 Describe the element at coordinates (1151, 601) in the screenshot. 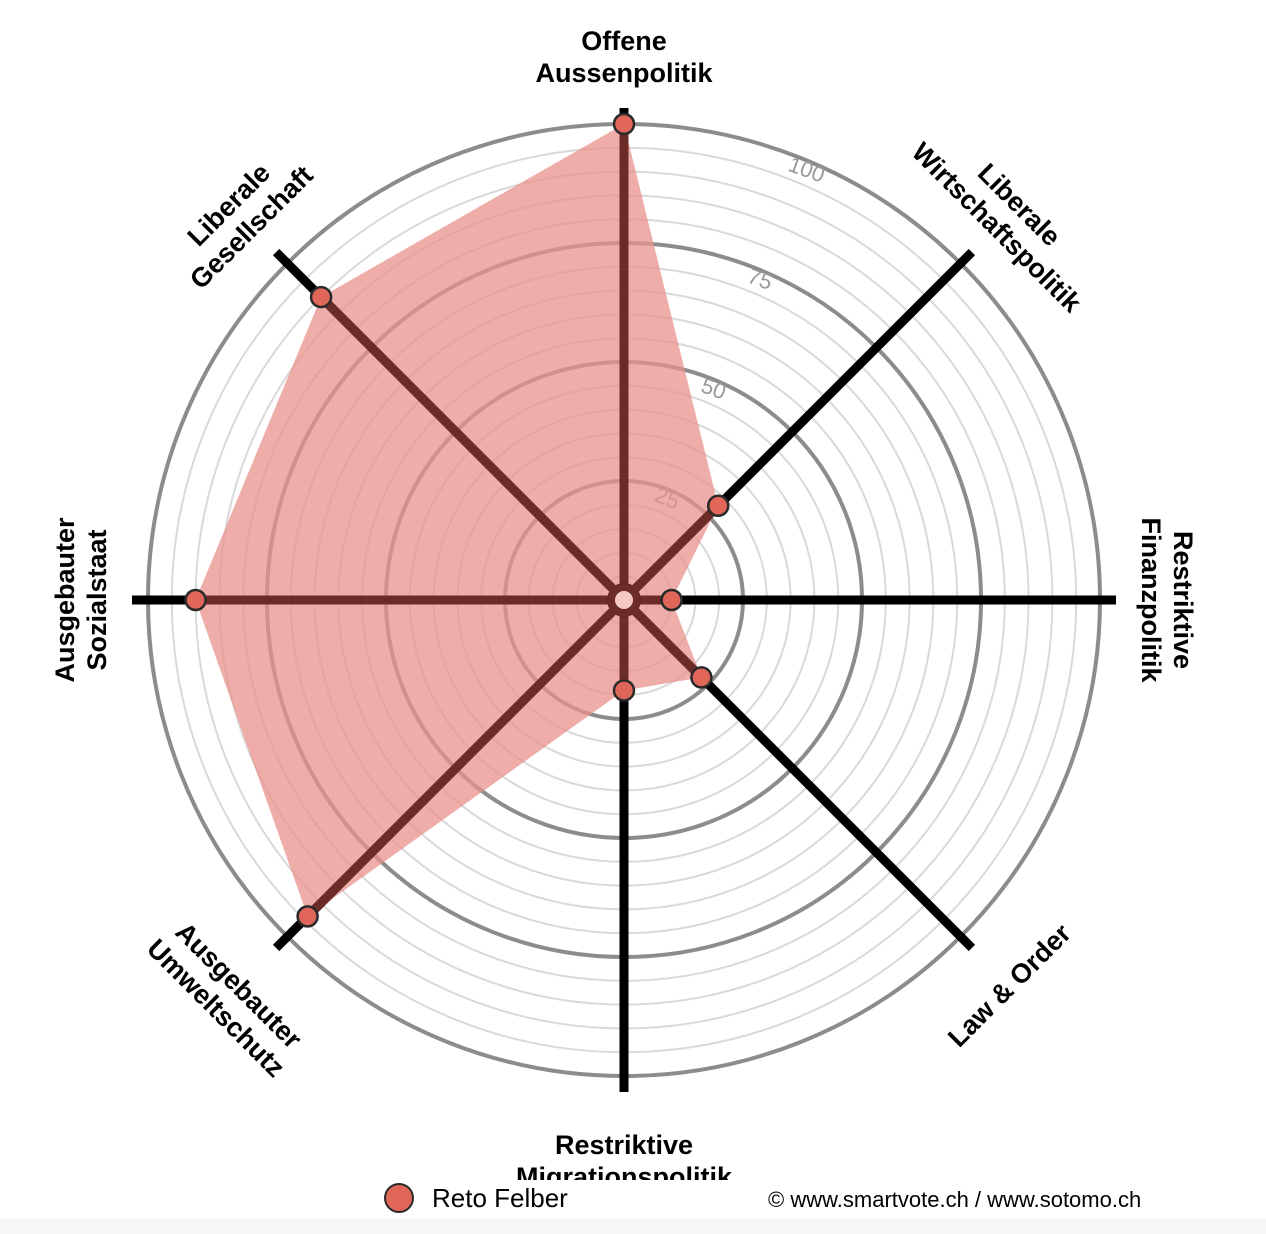

I see `axis-label-2-line-1: Finanzpolitik` at that location.